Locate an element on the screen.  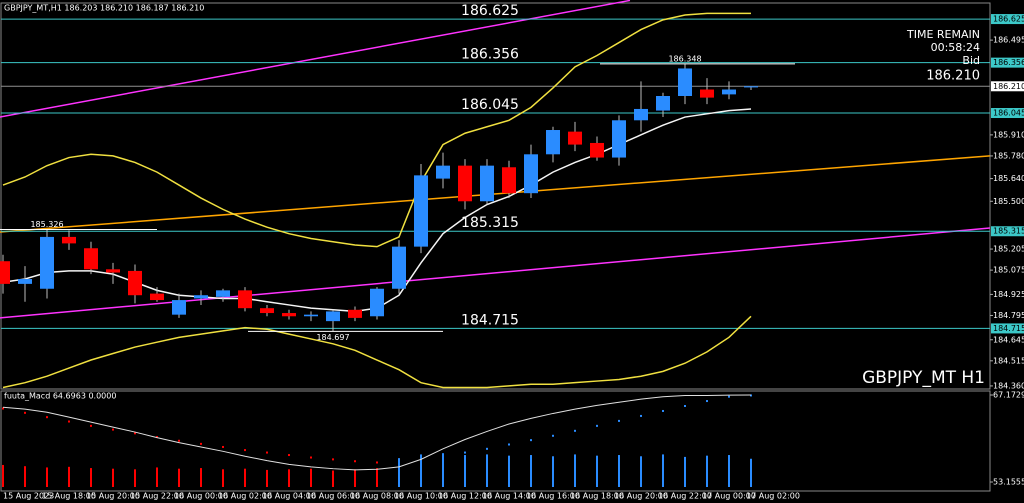
level-tag-label: 186.625 is located at coordinates (1008, 19).